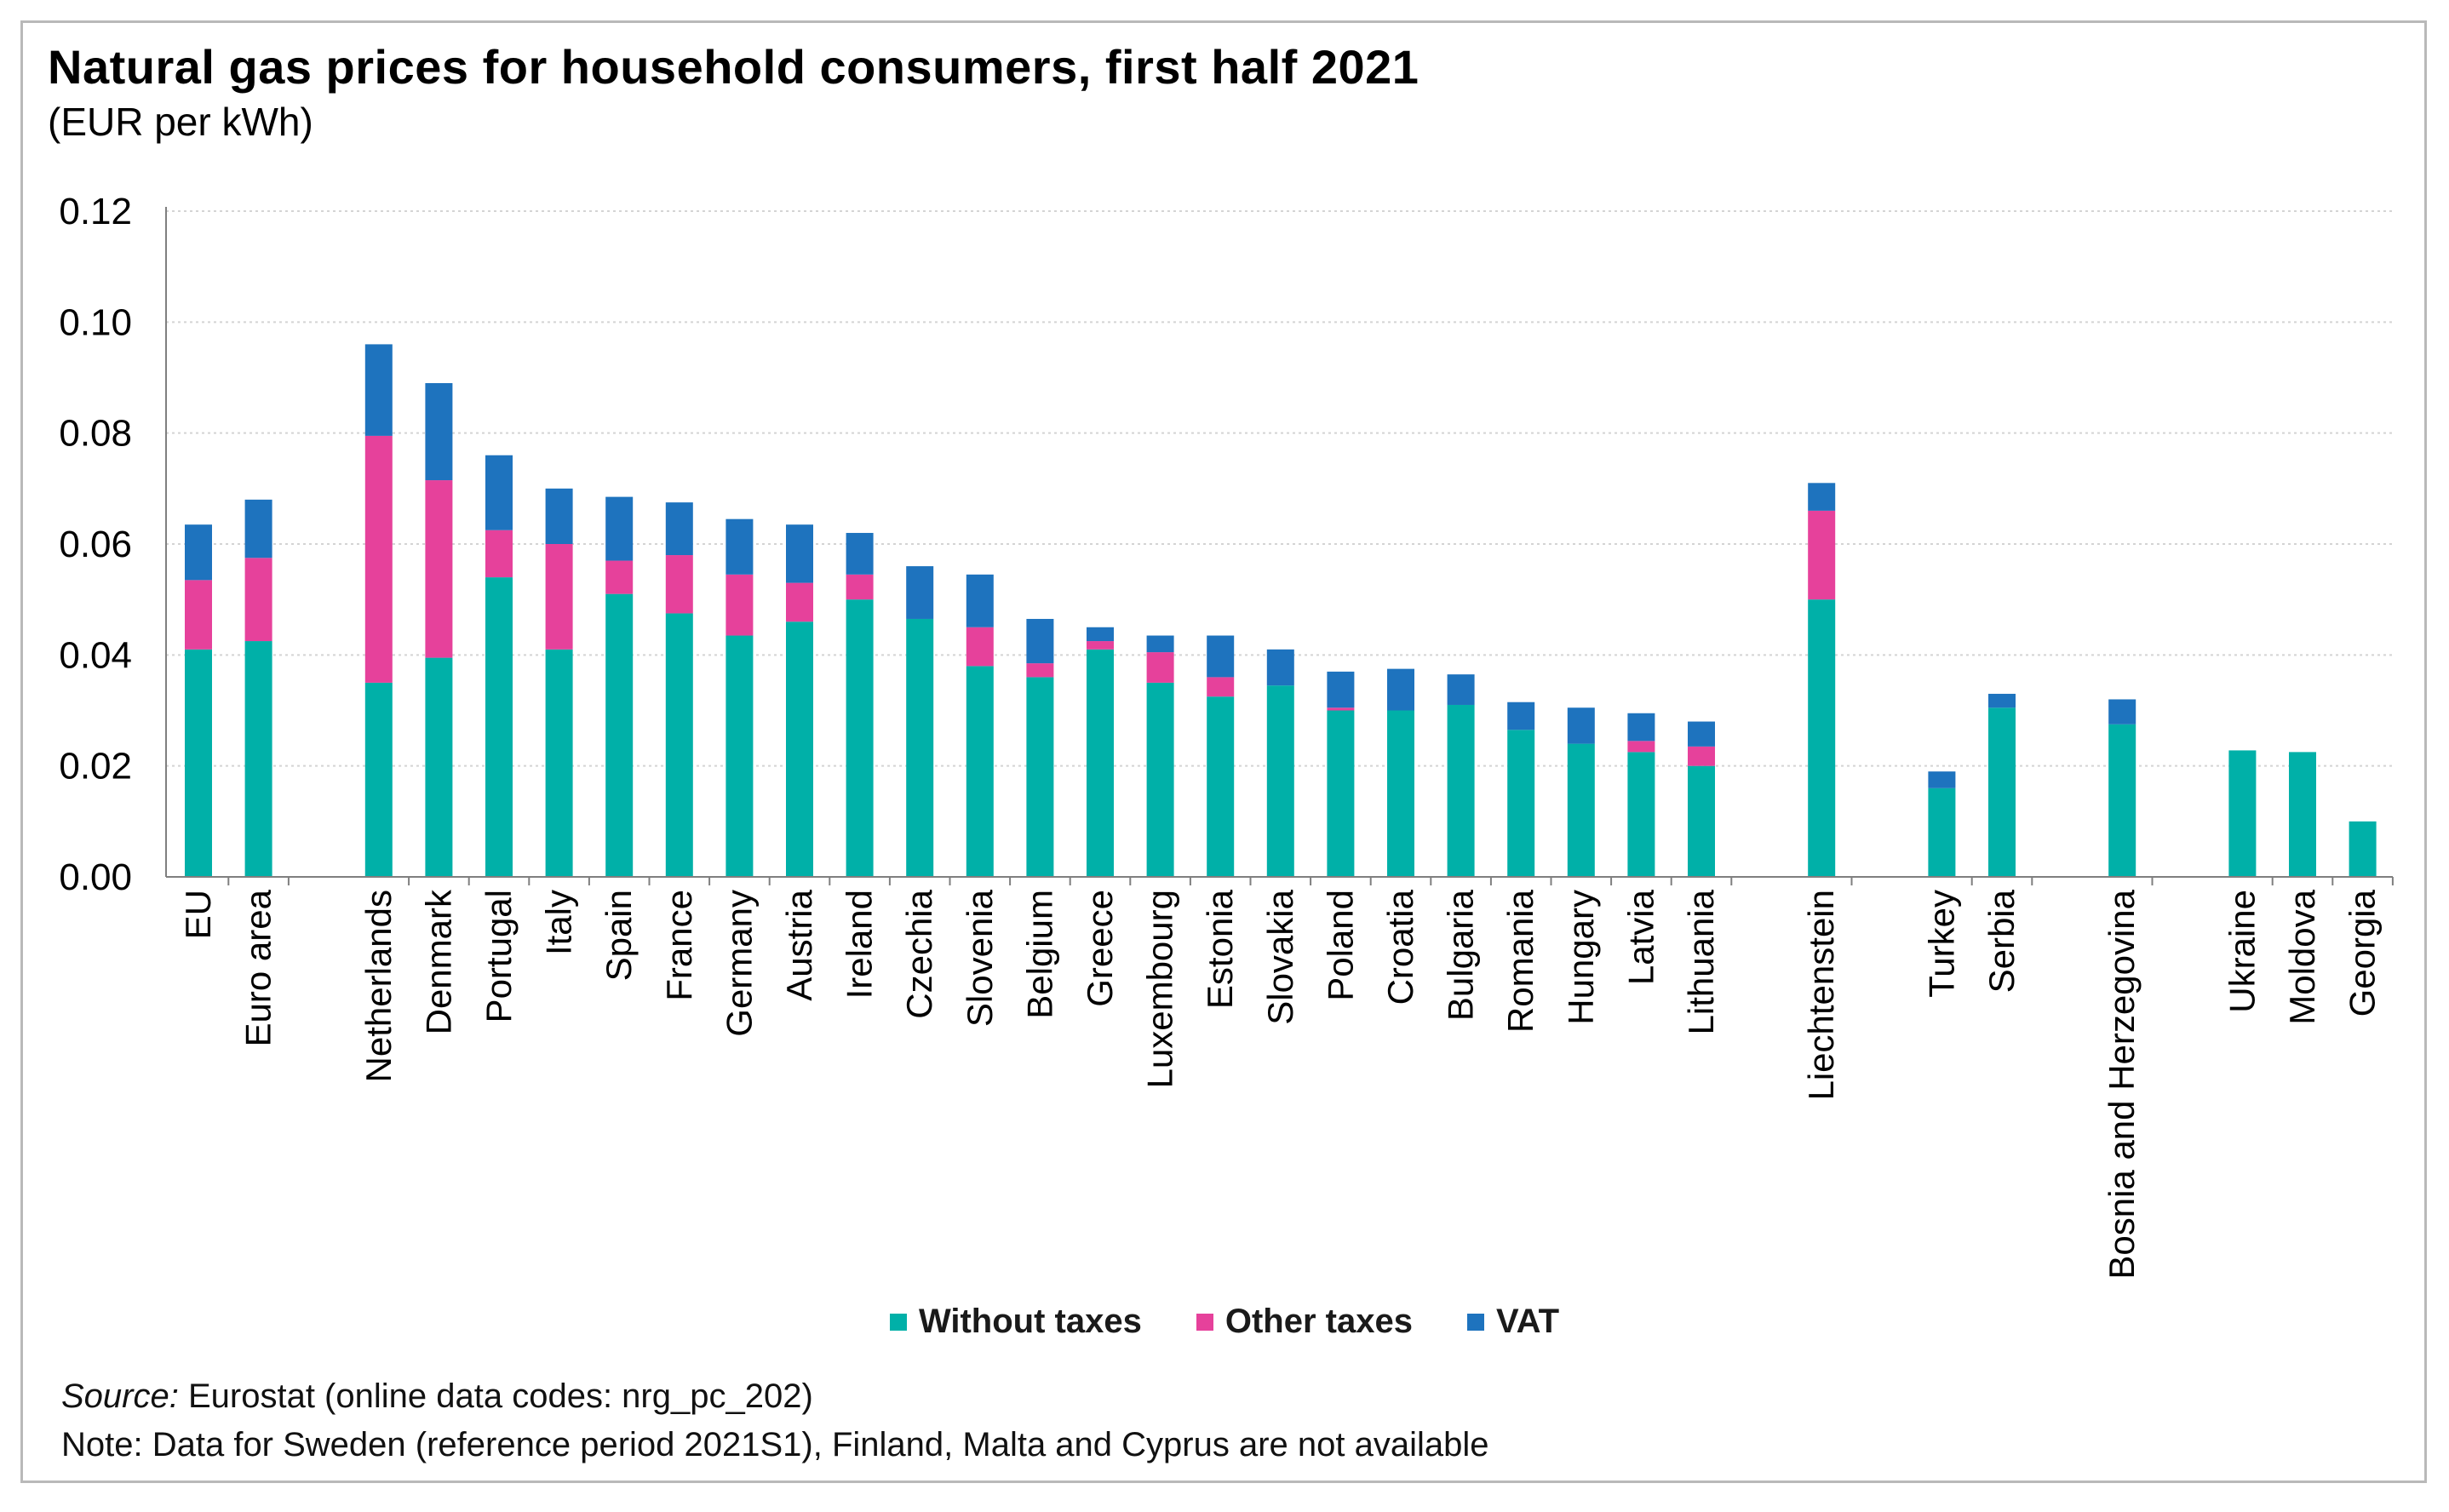 The height and width of the screenshot is (1512, 2449). I want to click on bar-stack-moldova, so click(2302, 814).